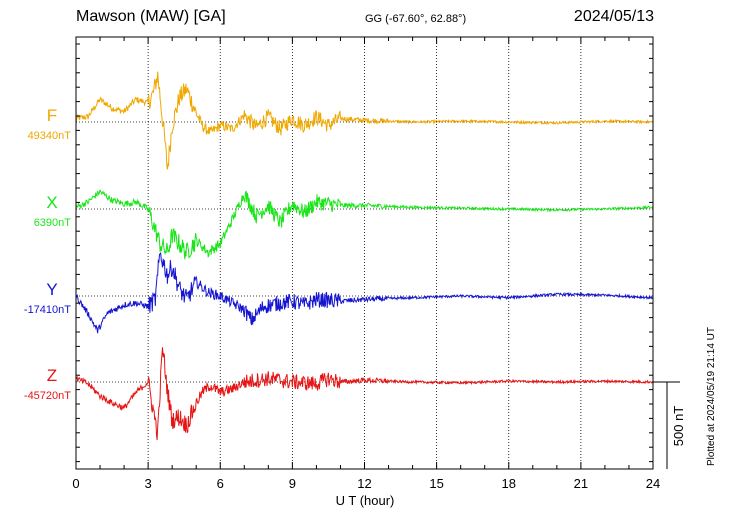 The image size is (730, 520). What do you see at coordinates (613, 16) in the screenshot?
I see `plot-date: 2024/05/13` at bounding box center [613, 16].